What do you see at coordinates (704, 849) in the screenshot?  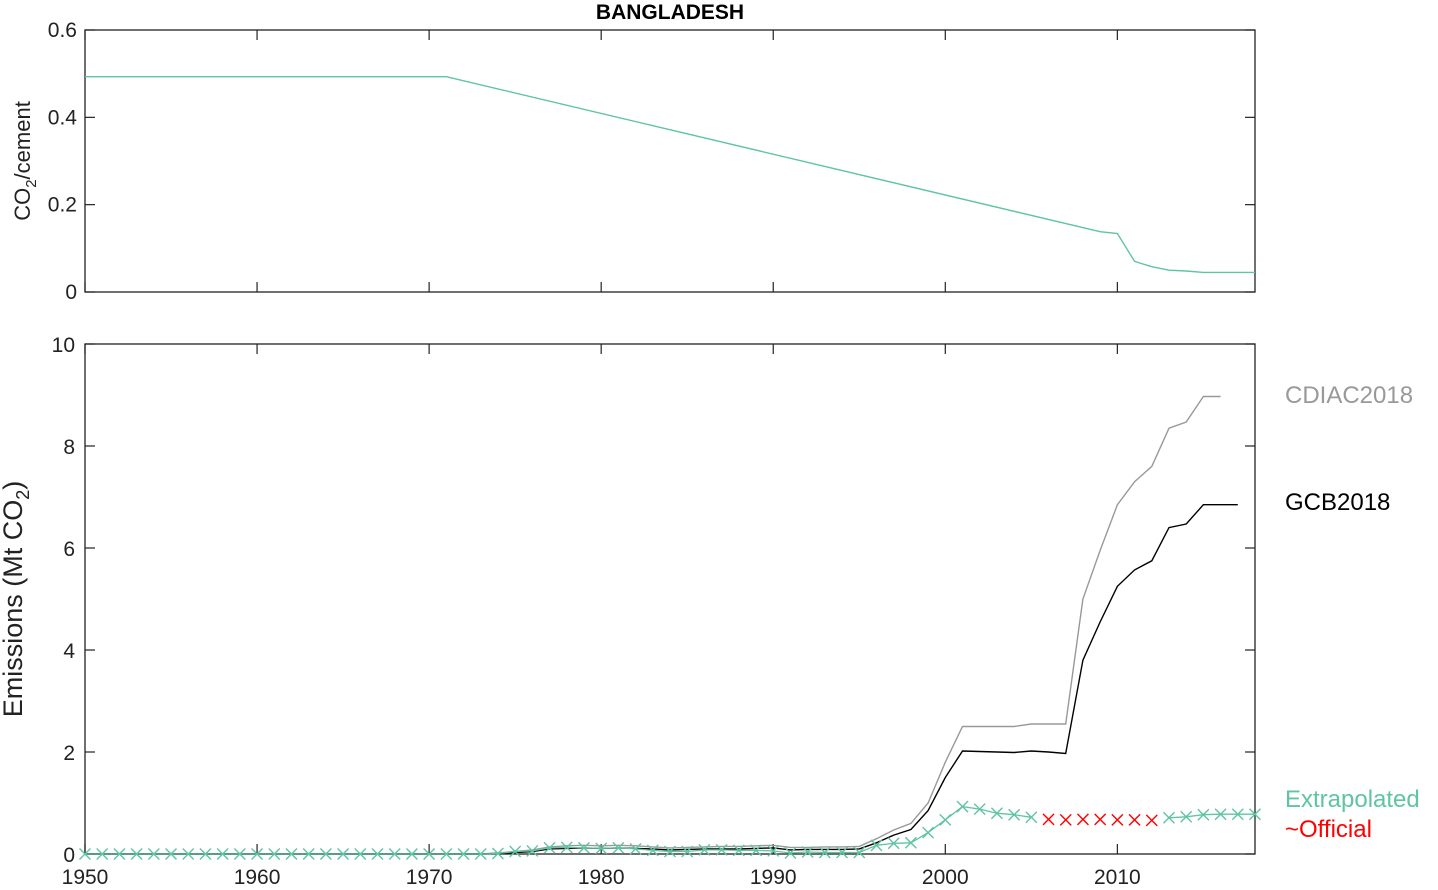 I see `marker-extrapolated-1986` at bounding box center [704, 849].